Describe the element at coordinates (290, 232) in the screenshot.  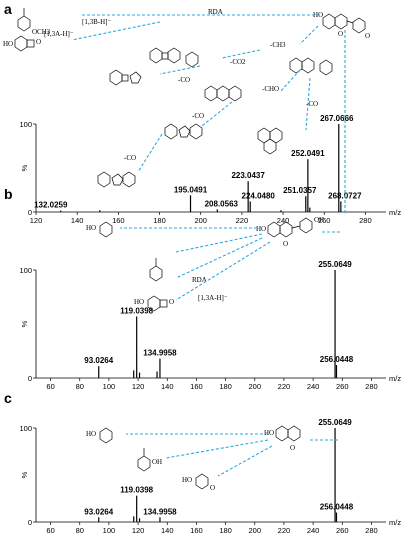
I see `parent-molecule-b: HO OH O` at that location.